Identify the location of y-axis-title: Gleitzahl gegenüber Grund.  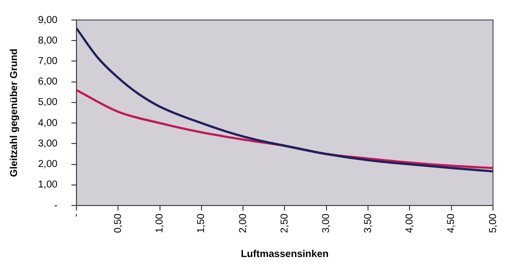
(14, 112).